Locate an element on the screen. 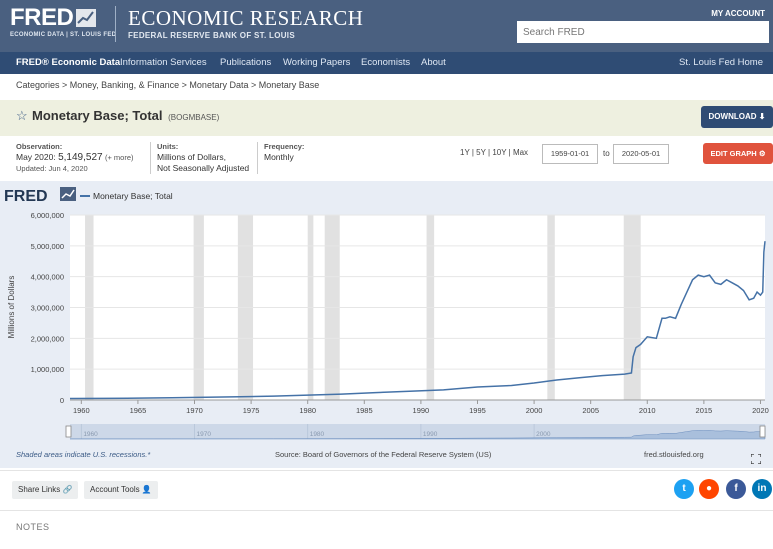  nav-item-publications: Publications is located at coordinates (246, 62).